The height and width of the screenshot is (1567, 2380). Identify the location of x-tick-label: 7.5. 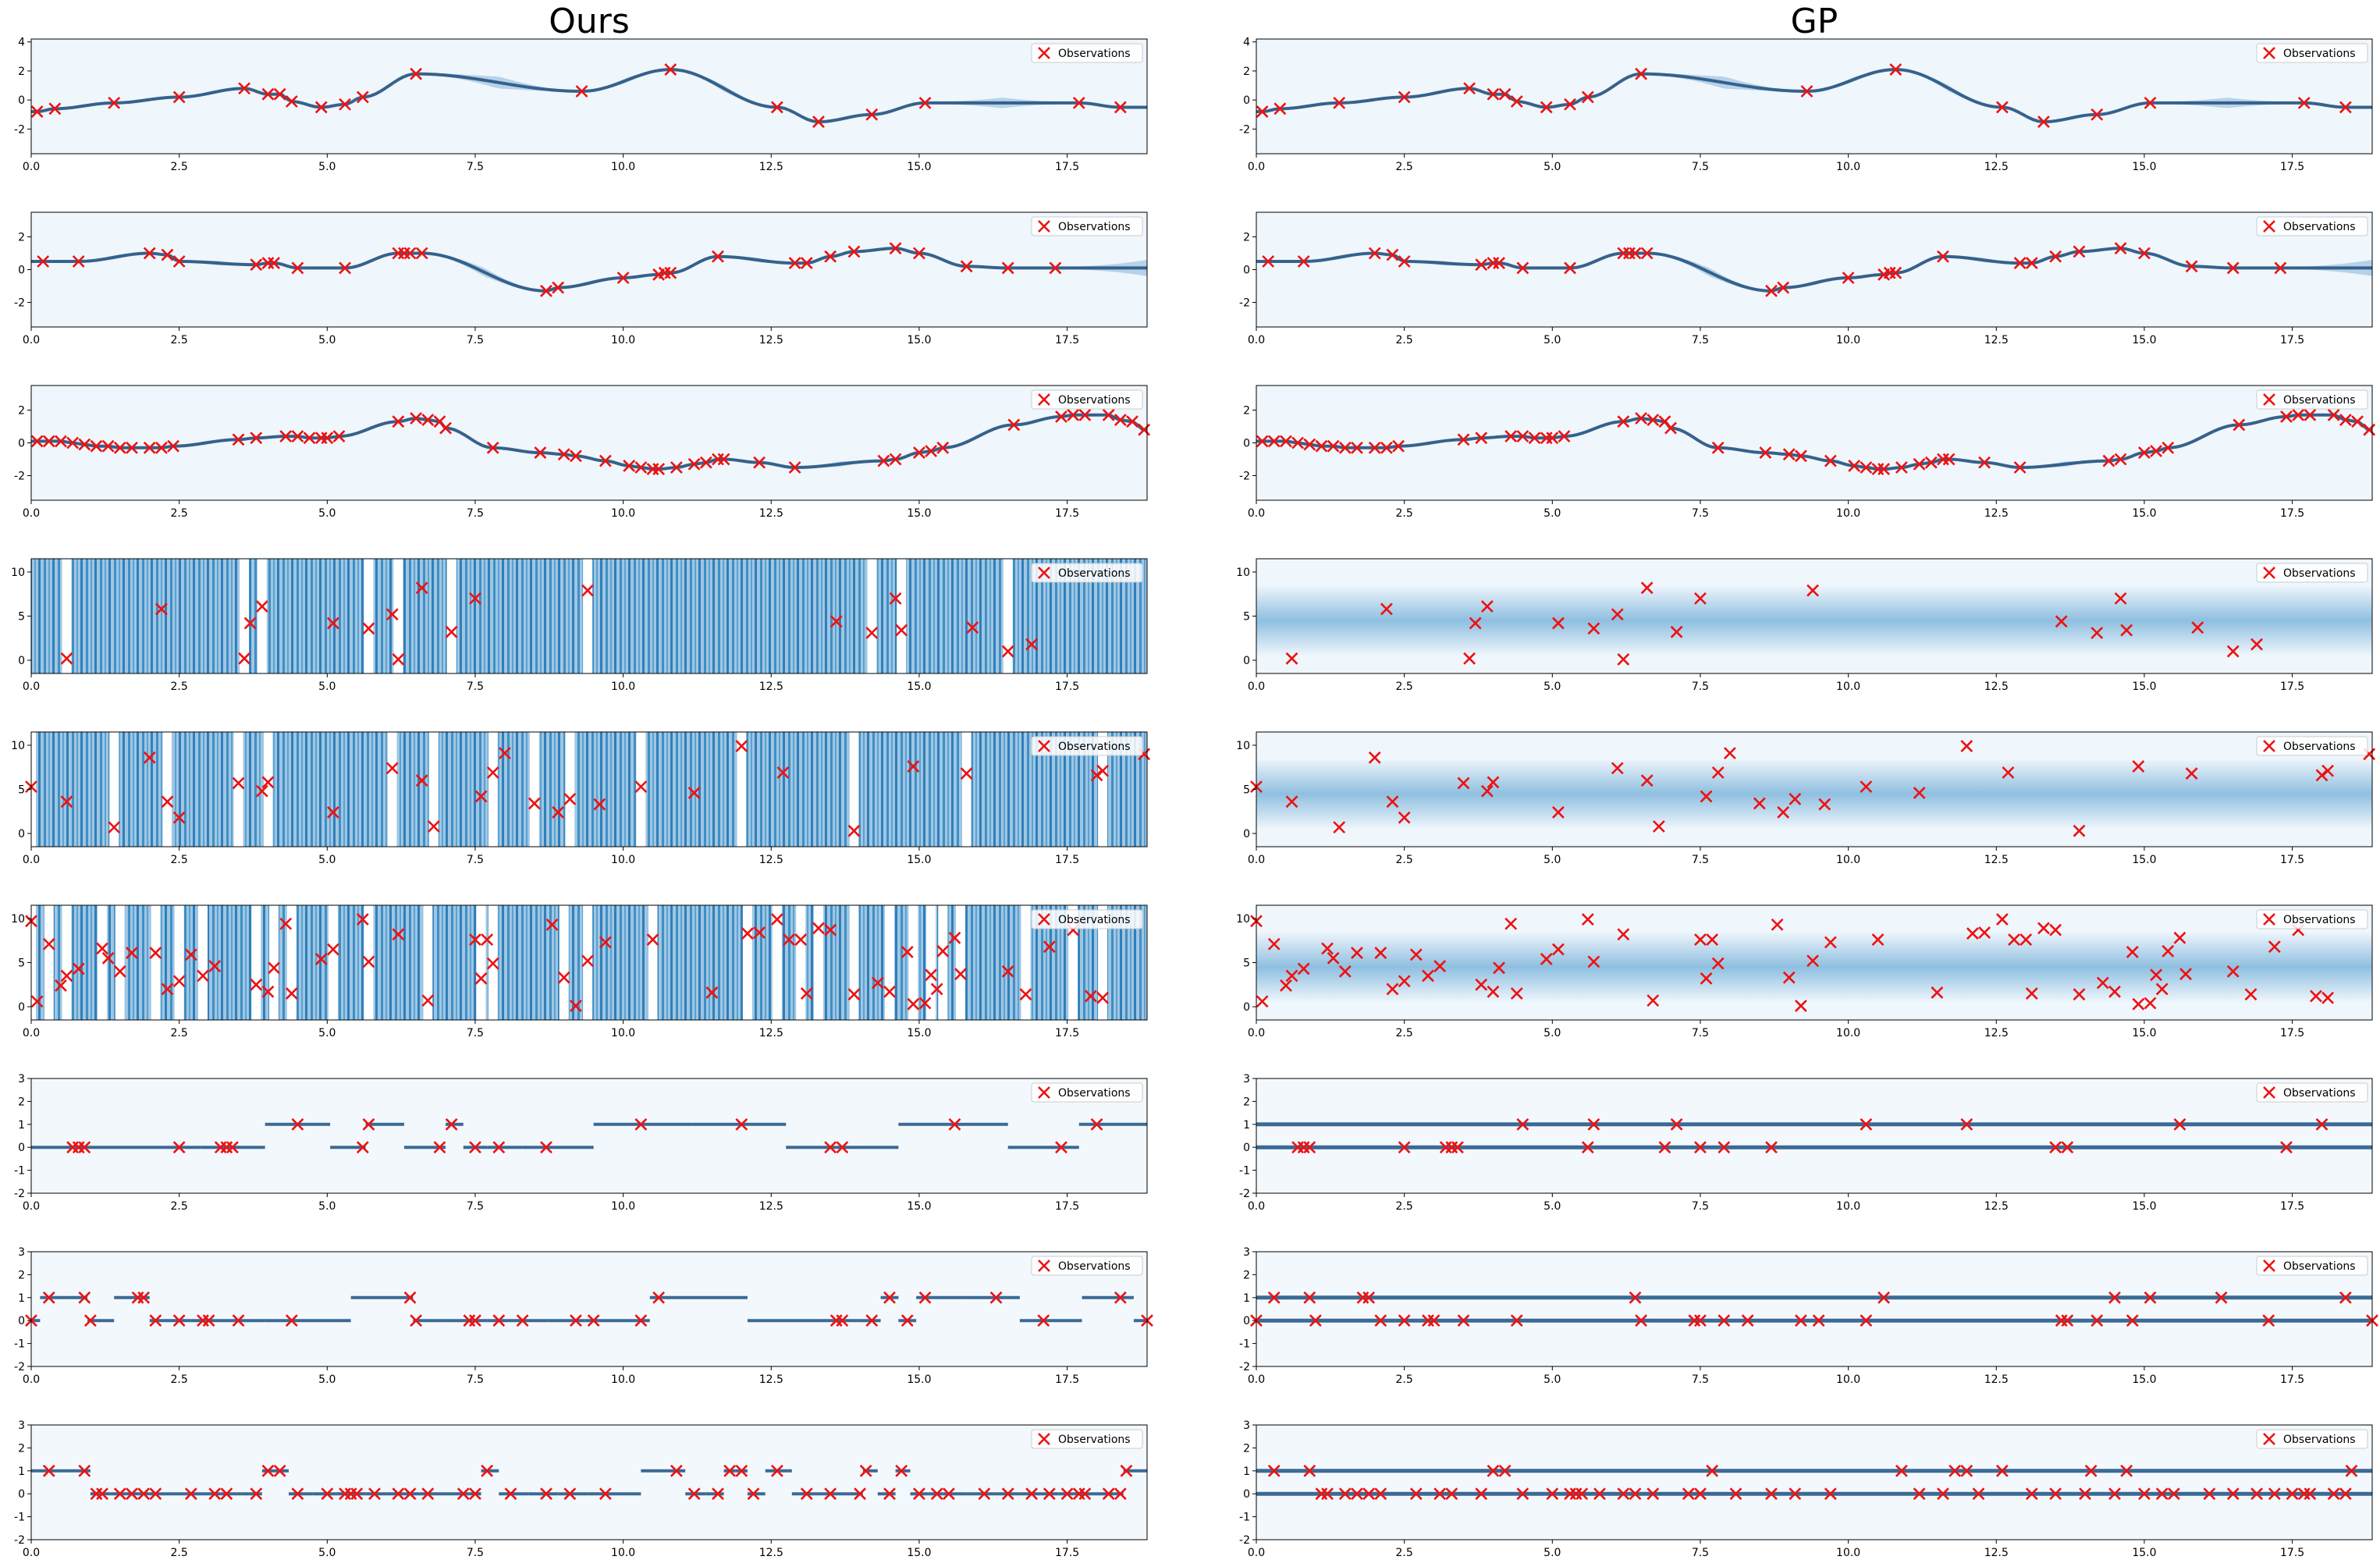
(476, 1033).